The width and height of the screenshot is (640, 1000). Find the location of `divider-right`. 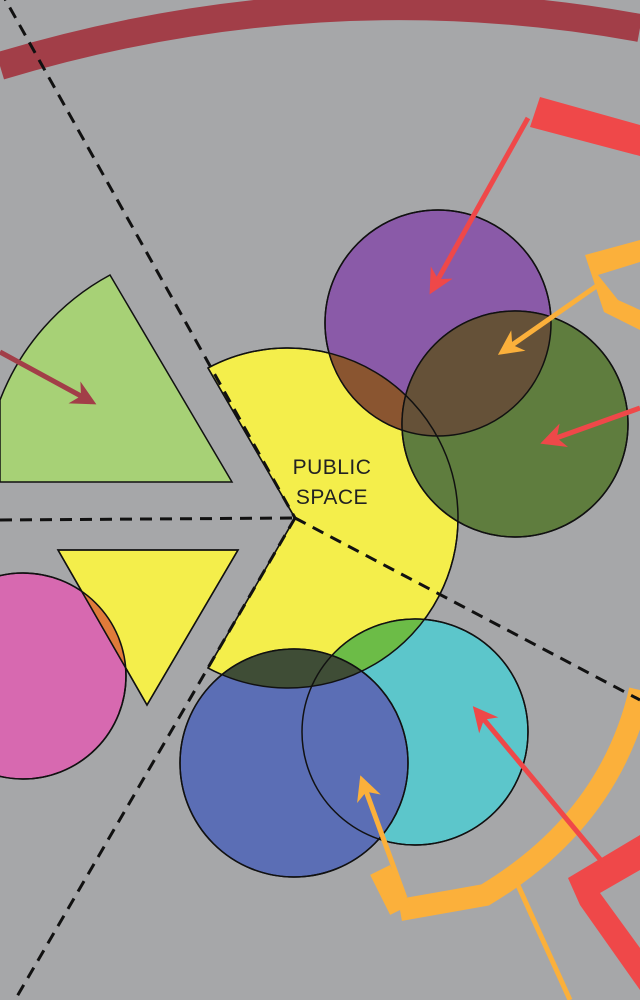

divider-right is located at coordinates (467, 609).